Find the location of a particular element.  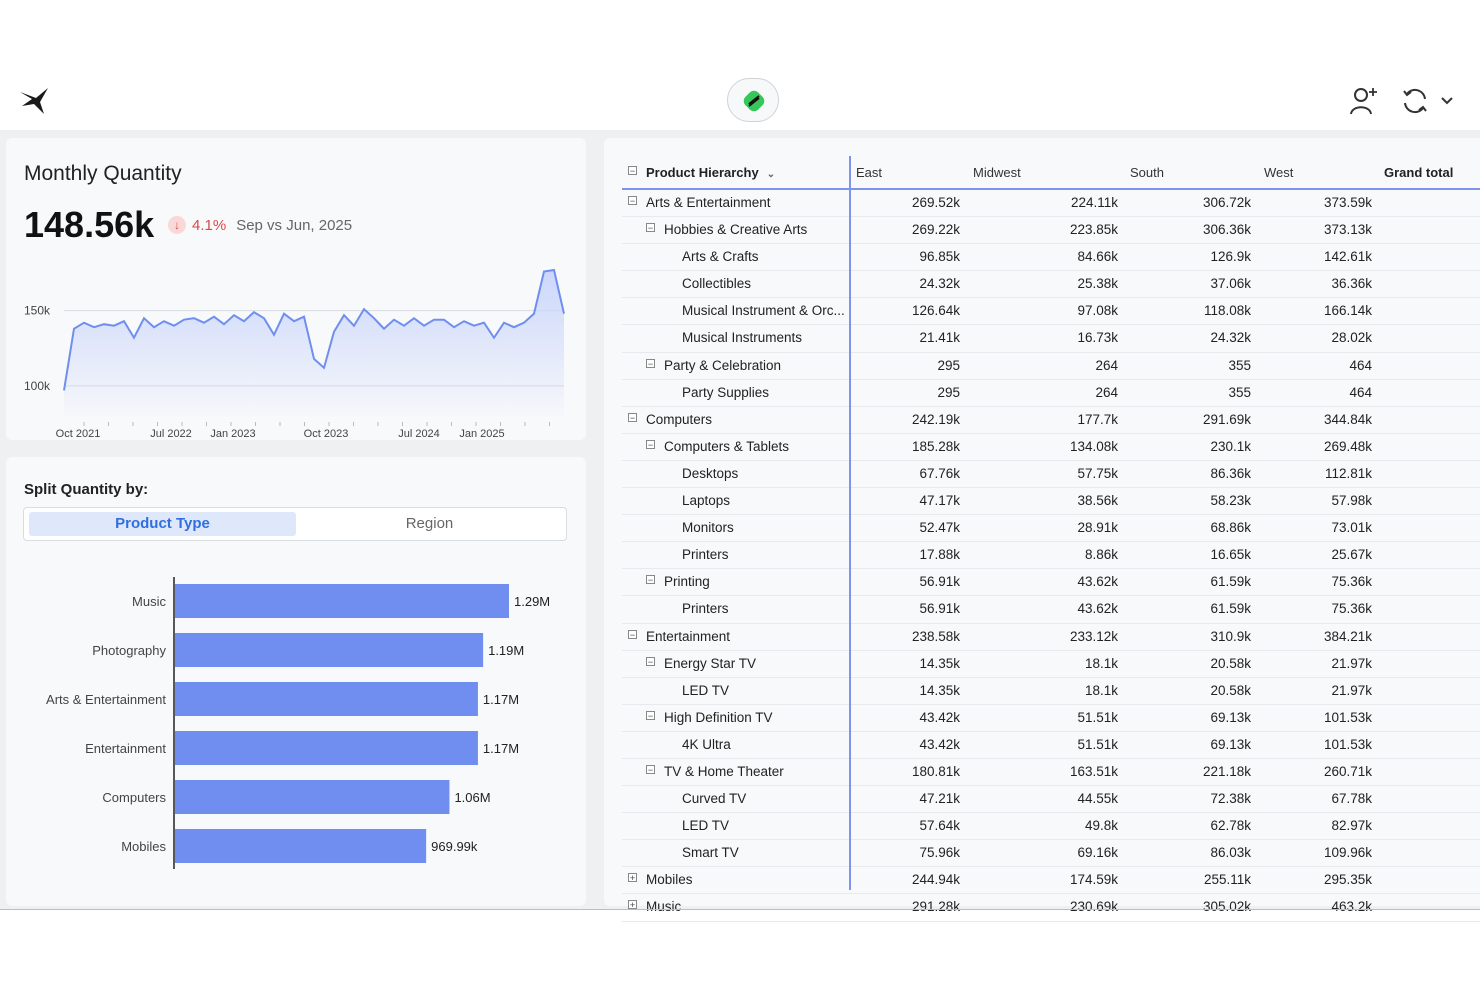

row-value: 118.08k is located at coordinates (1227, 311).